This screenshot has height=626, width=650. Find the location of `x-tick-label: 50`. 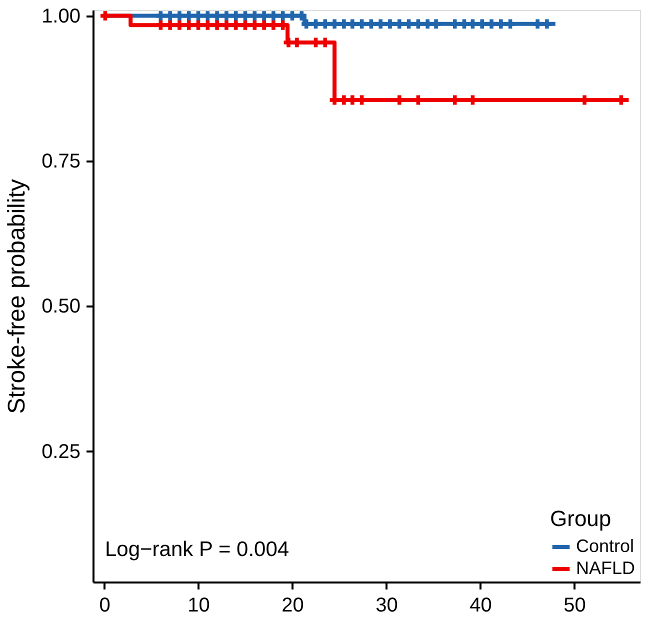

x-tick-label: 50 is located at coordinates (575, 605).